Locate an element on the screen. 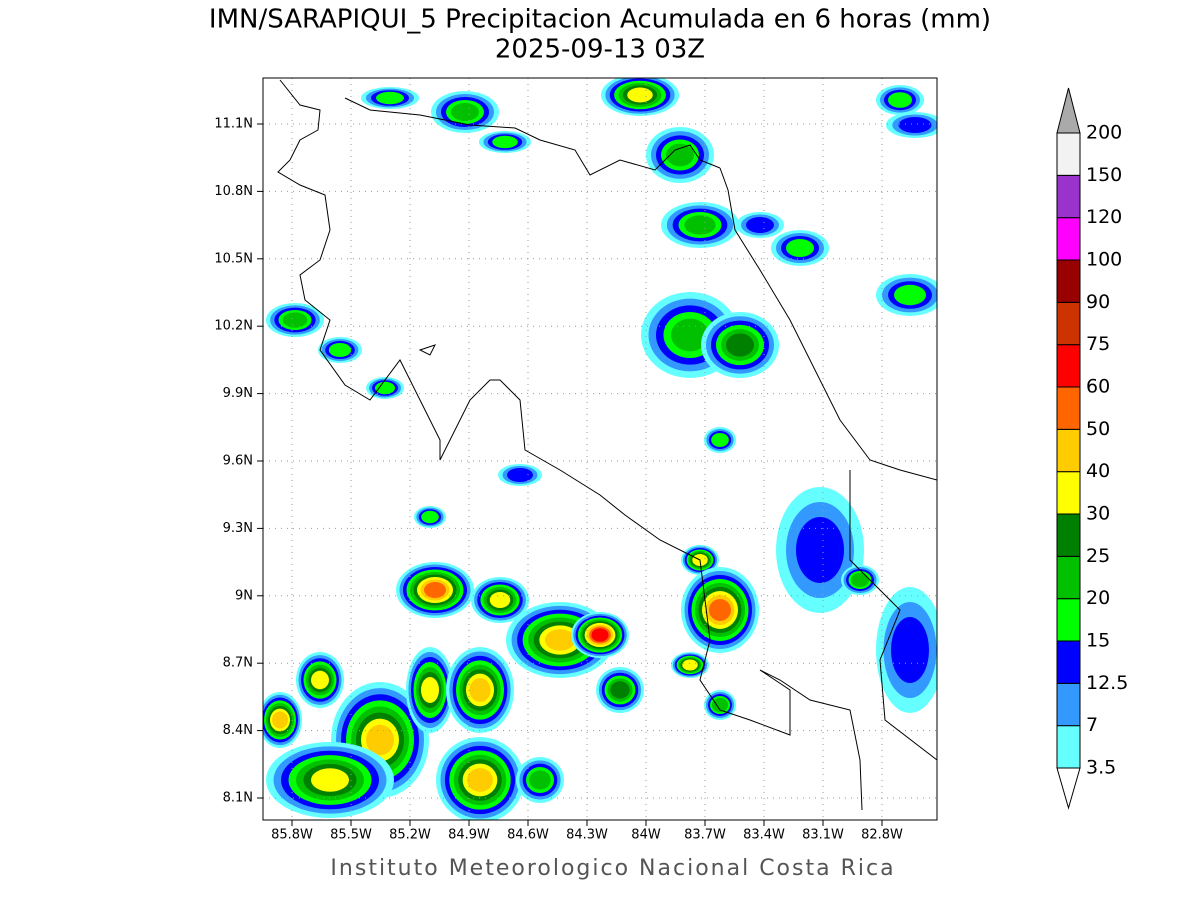 The image size is (1200, 904). colorbar-label: 50 is located at coordinates (1098, 429).